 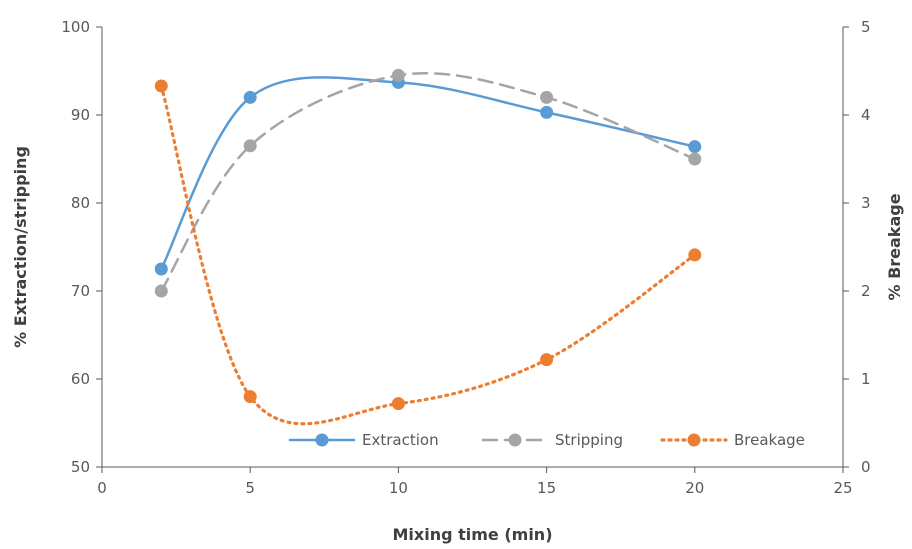 What do you see at coordinates (894, 246) in the screenshot?
I see `y2-axis-title: % Breakage` at bounding box center [894, 246].